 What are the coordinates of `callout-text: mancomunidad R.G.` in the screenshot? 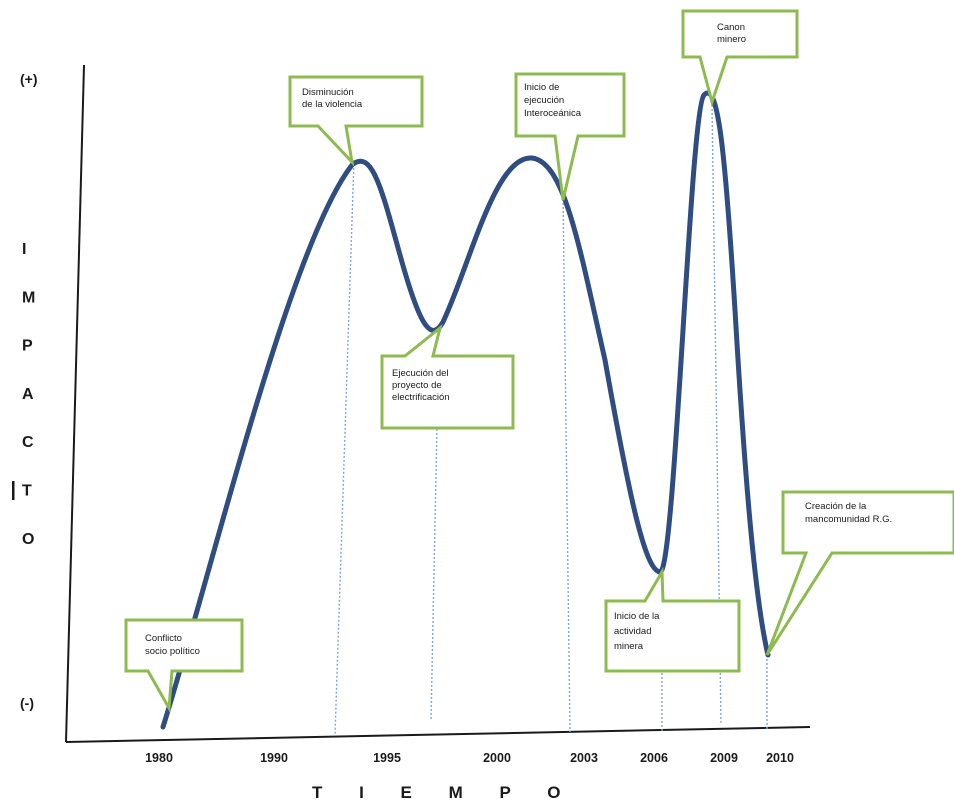 It's located at (848, 519).